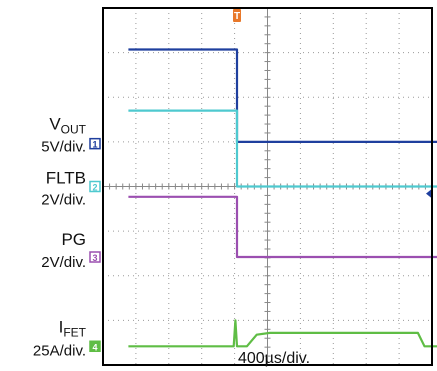 Image resolution: width=437 pixels, height=371 pixels. I want to click on channel-name-fltb: FLTB, so click(66, 178).